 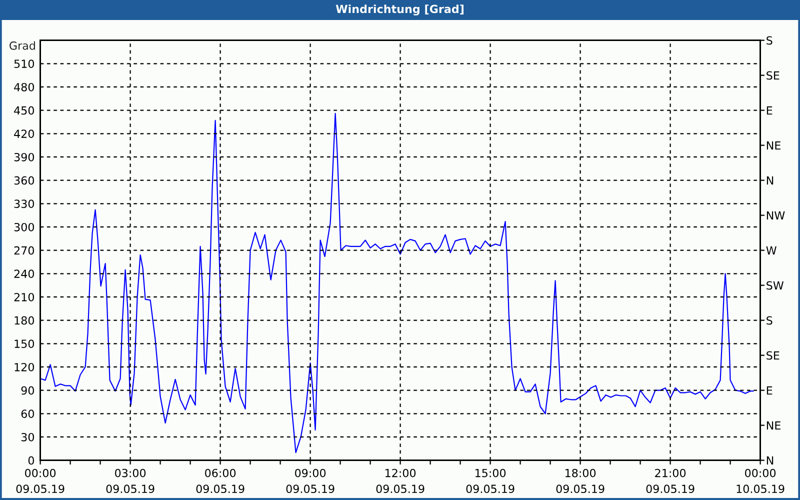 What do you see at coordinates (24, 250) in the screenshot?
I see `y-tick-label: 270` at bounding box center [24, 250].